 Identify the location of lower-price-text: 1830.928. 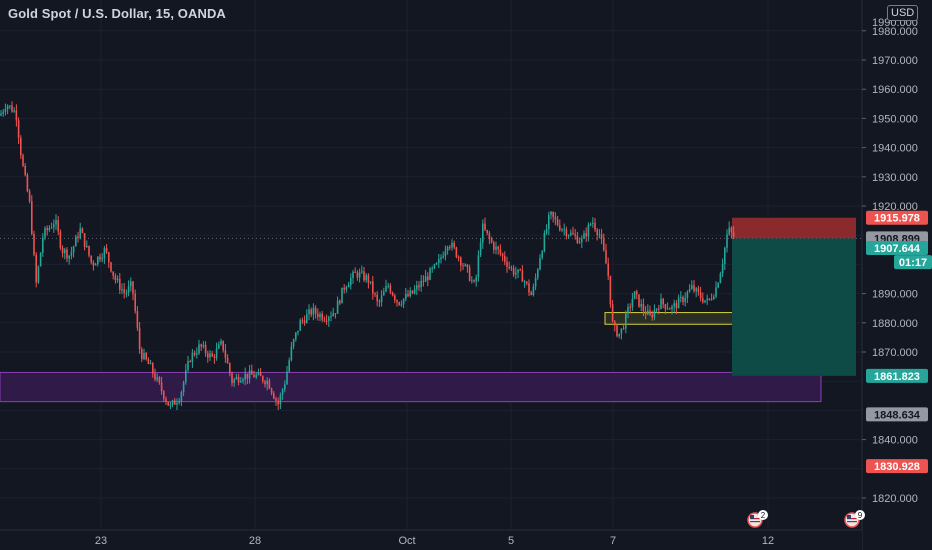
(897, 467).